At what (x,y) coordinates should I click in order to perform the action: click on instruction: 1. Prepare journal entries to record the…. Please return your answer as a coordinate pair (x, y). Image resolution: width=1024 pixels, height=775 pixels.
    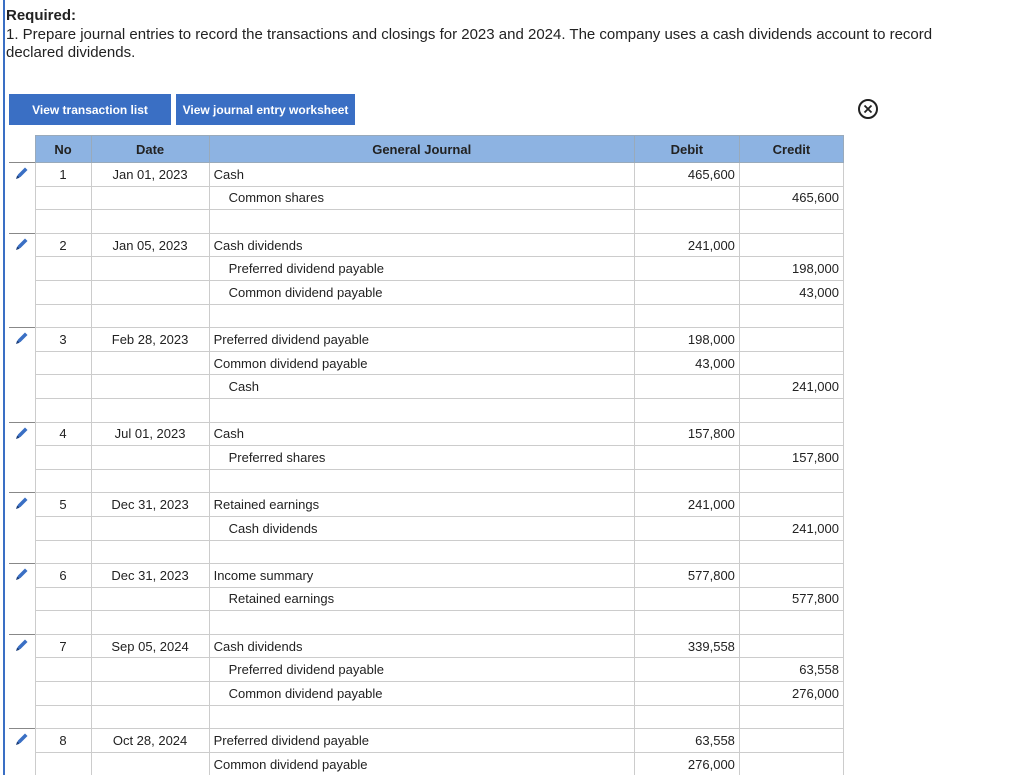
    Looking at the image, I should click on (469, 43).